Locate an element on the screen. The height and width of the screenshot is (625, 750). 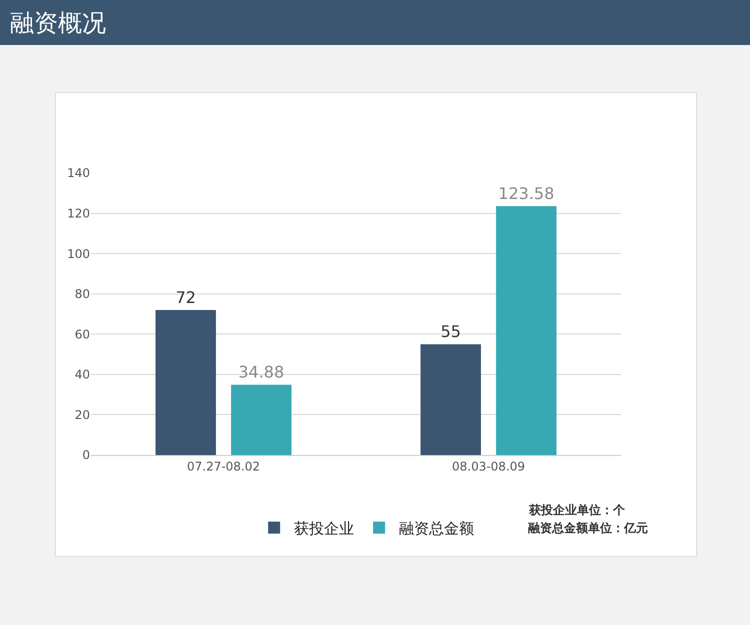
x-tick-label: 07.27-08.02 is located at coordinates (223, 466).